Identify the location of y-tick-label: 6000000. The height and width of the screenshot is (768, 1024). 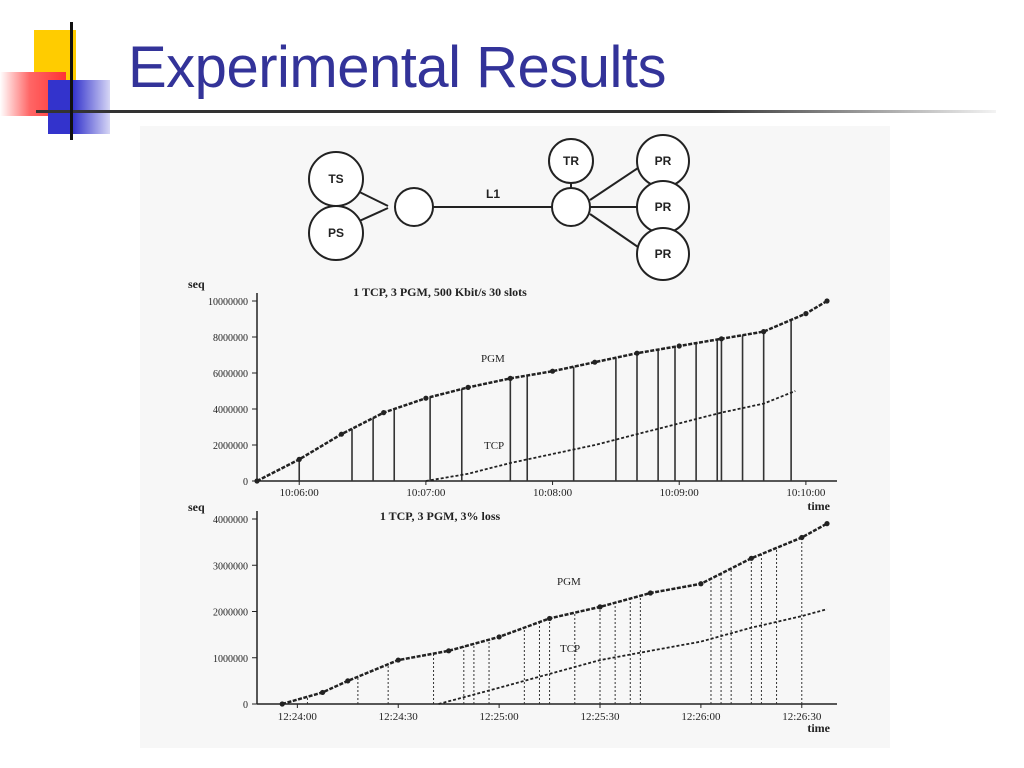
(230, 374).